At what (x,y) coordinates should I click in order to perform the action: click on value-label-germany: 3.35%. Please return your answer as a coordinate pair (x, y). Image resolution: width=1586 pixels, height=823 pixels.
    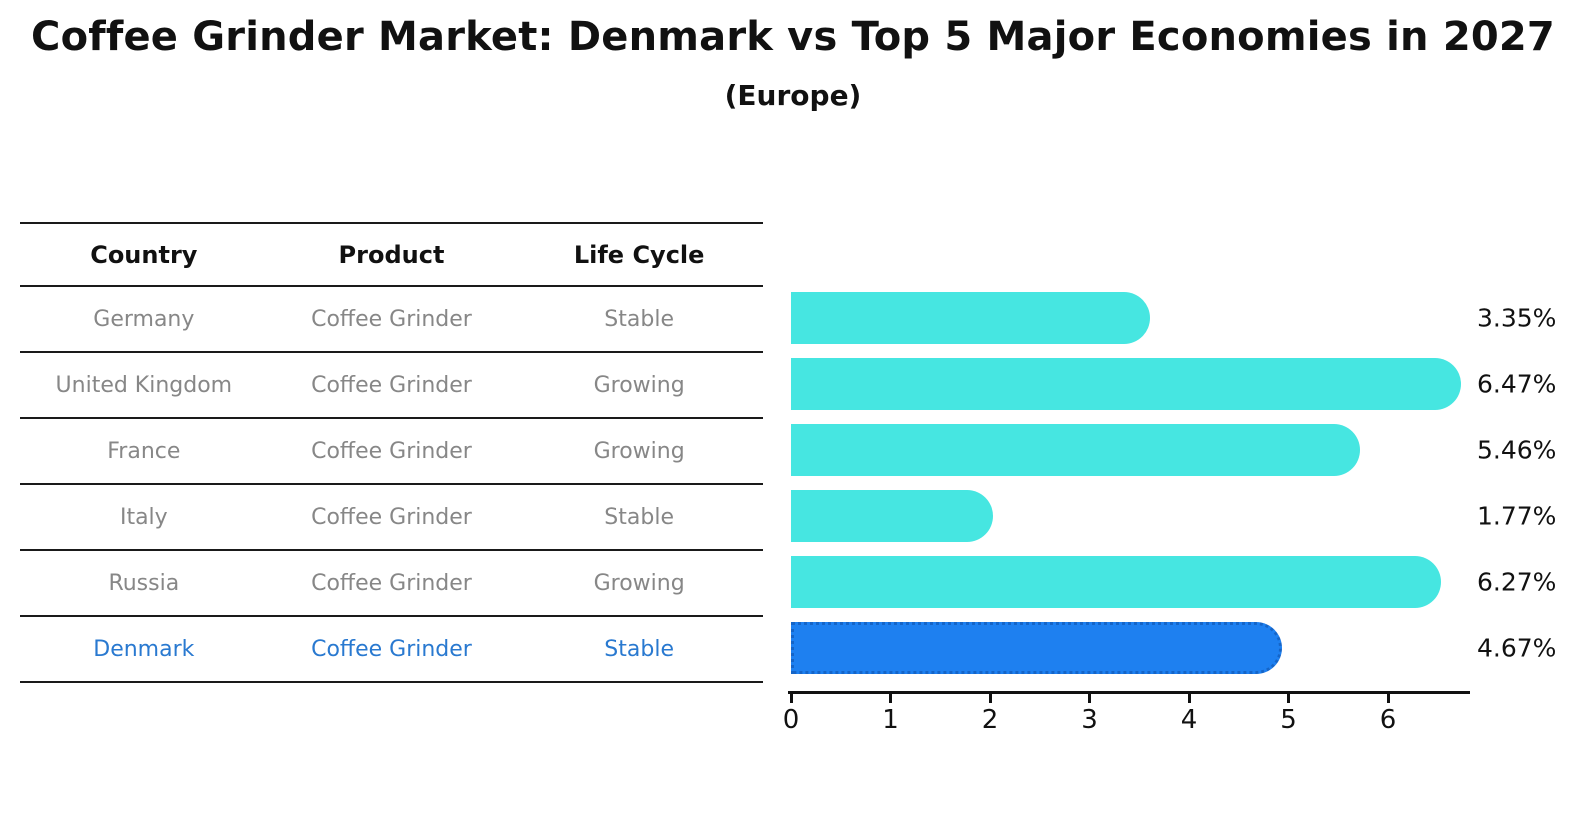
    Looking at the image, I should click on (1517, 318).